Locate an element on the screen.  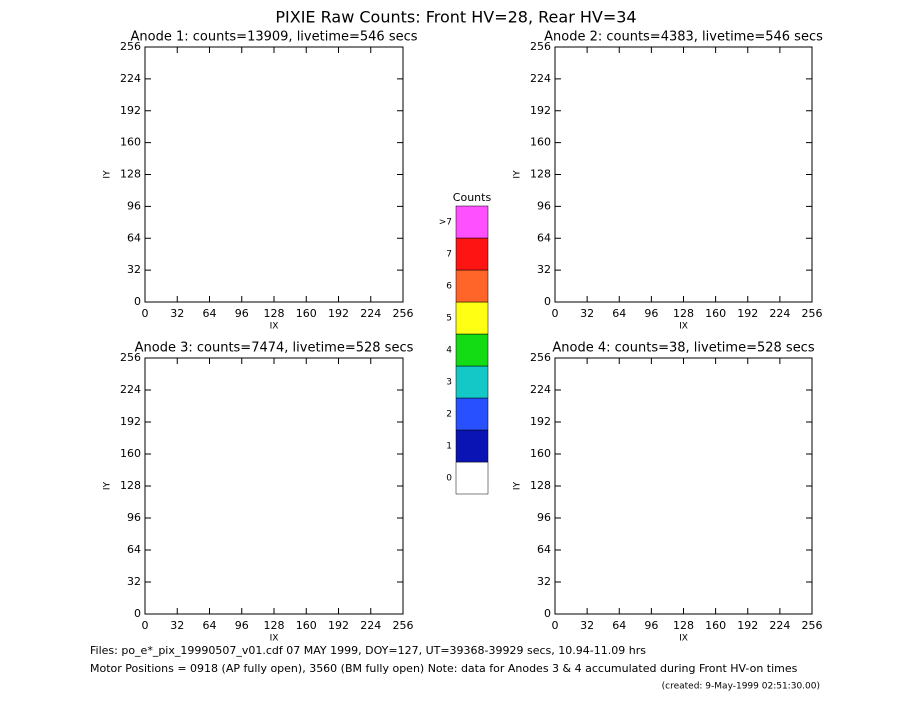
colorbar-label: 3 is located at coordinates (449, 383).